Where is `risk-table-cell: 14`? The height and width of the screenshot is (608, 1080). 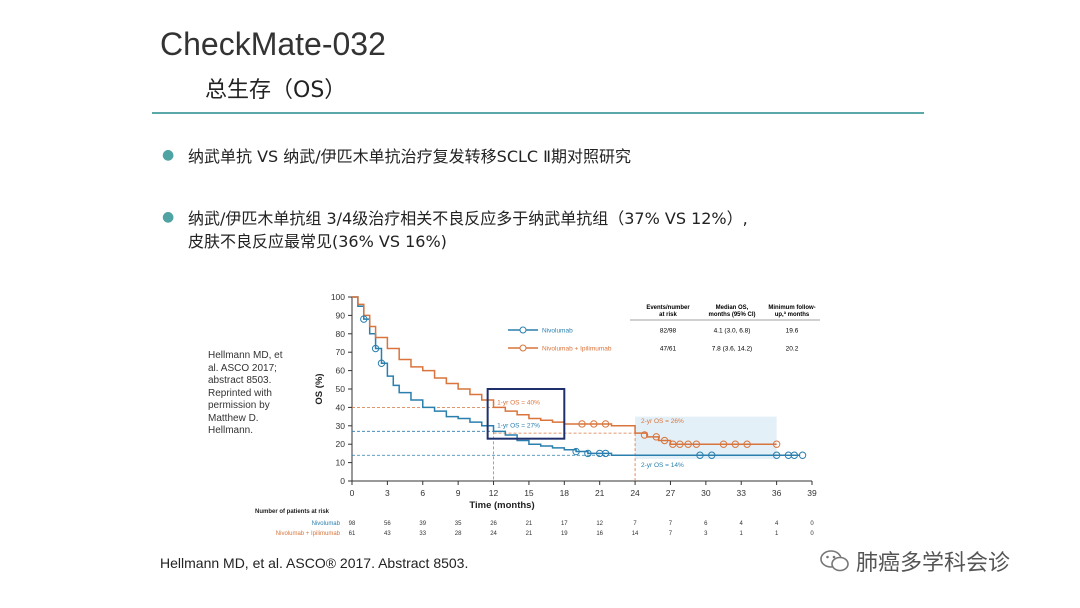 risk-table-cell: 14 is located at coordinates (635, 534).